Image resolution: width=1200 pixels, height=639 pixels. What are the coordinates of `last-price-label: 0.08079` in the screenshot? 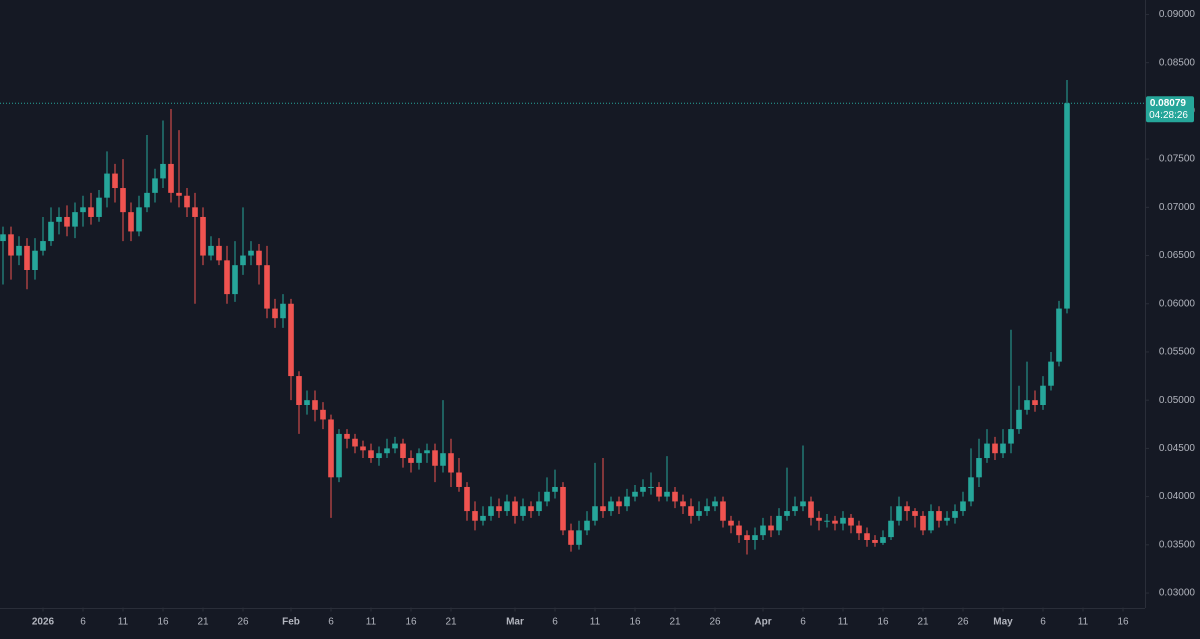 It's located at (1168, 103).